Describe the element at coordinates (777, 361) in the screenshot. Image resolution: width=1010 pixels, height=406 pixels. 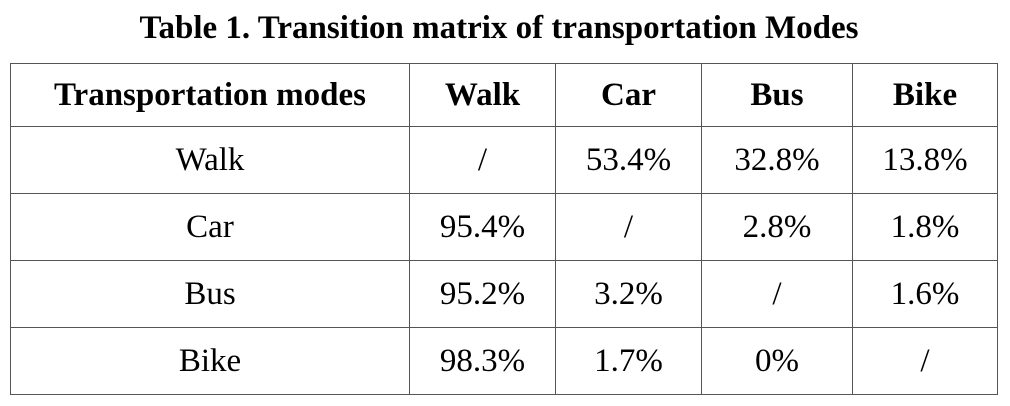
I see `cell-bike-to-bus: 0%` at that location.